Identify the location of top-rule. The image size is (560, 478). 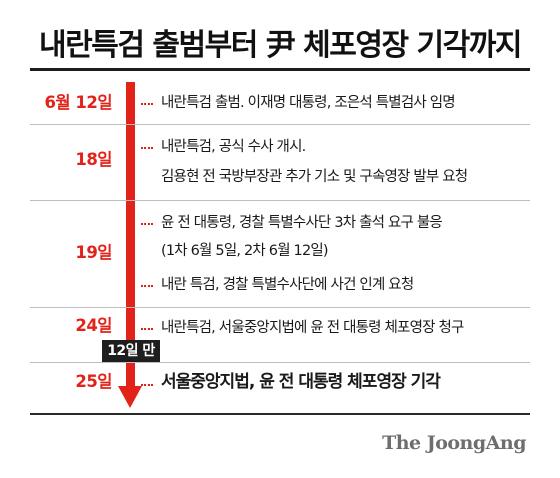
(280, 69).